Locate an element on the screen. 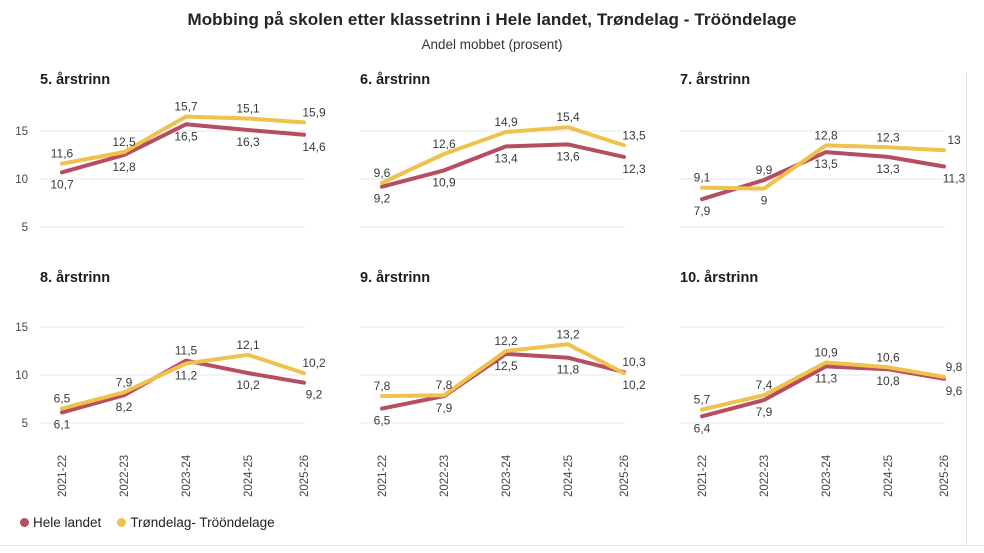 The image size is (984, 553). right-border is located at coordinates (966, 308).